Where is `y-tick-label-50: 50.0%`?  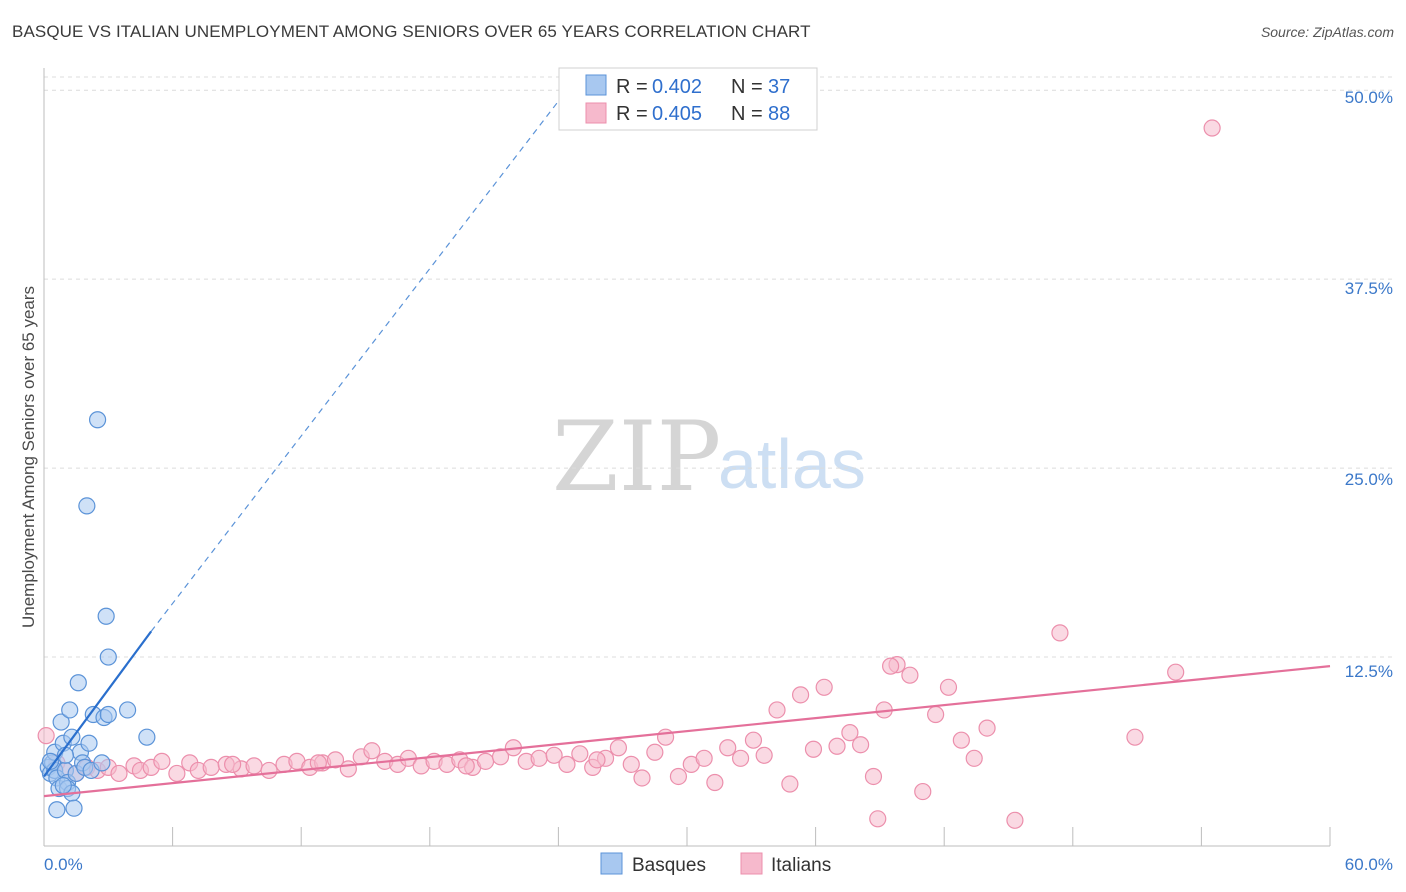 y-tick-label-50: 50.0% is located at coordinates (1369, 97).